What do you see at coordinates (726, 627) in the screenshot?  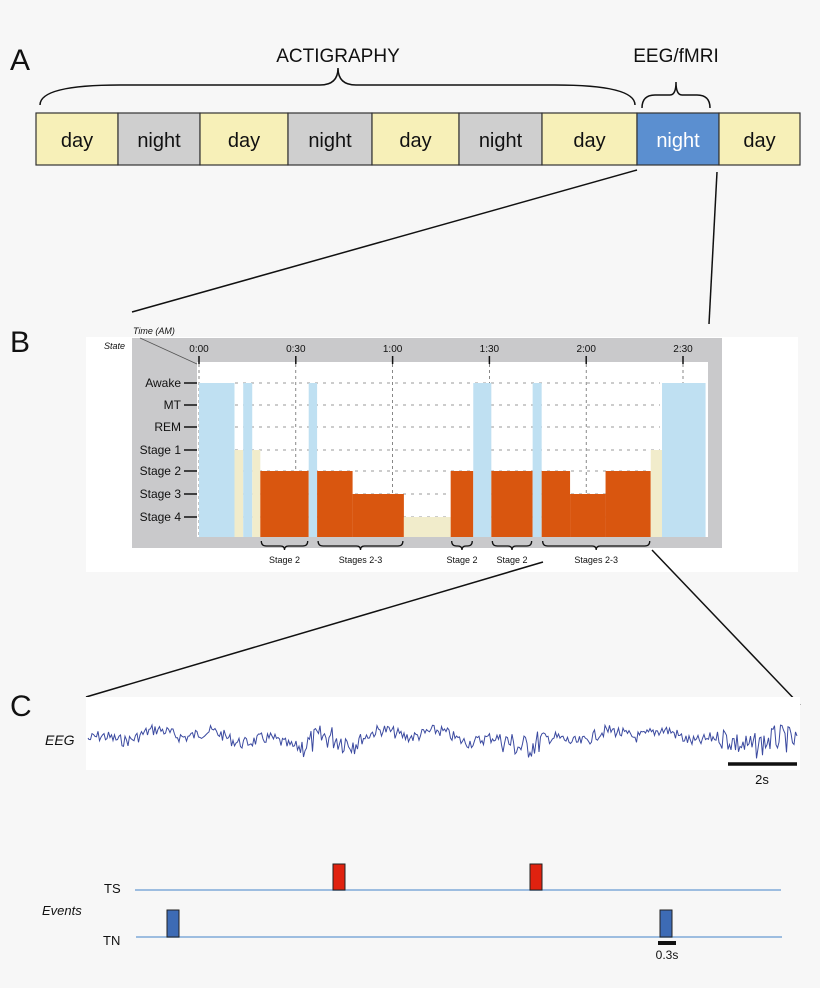 I see `zoom-line-c-right` at bounding box center [726, 627].